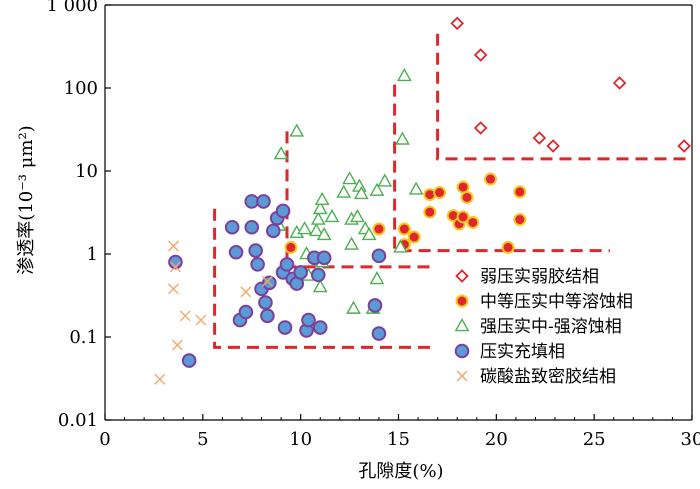 The width and height of the screenshot is (700, 489). I want to click on y-tick-label: 100, so click(81, 88).